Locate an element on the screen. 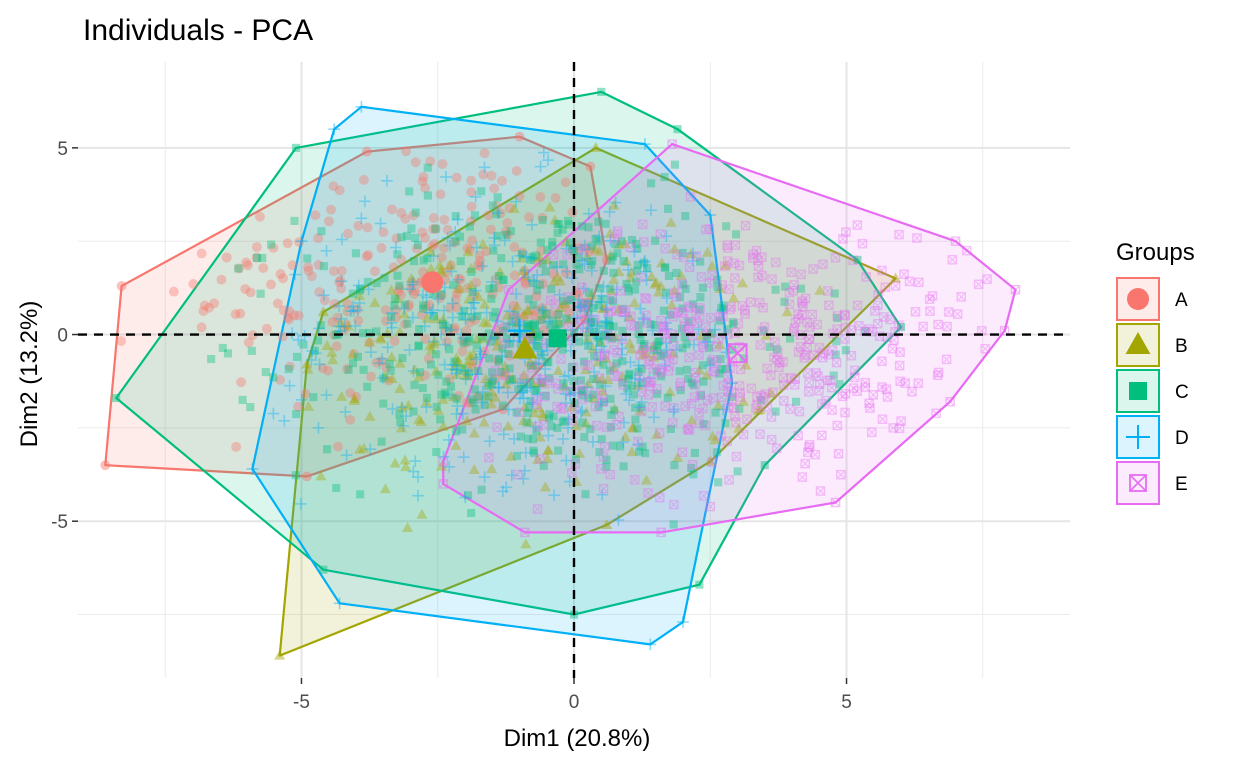 The height and width of the screenshot is (766, 1240). legend-symbol-C is located at coordinates (1138, 391).